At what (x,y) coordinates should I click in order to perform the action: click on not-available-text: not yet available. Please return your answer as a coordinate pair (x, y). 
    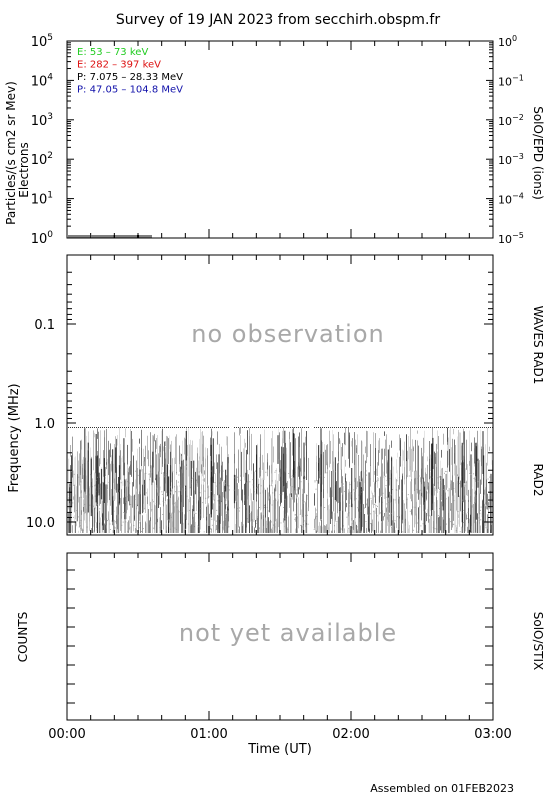
    Looking at the image, I should click on (288, 633).